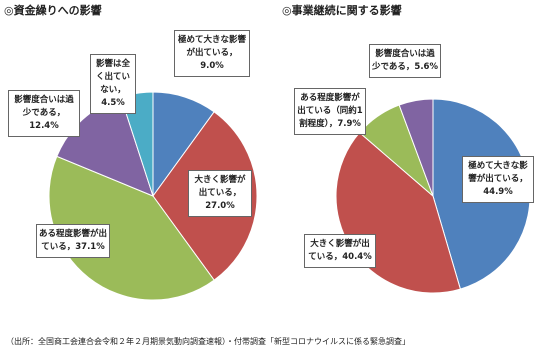 Image resolution: width=544 pixels, height=352 pixels. What do you see at coordinates (73, 241) in the screenshot?
I see `data-label: ある程度影響が出ている，37.1%` at bounding box center [73, 241].